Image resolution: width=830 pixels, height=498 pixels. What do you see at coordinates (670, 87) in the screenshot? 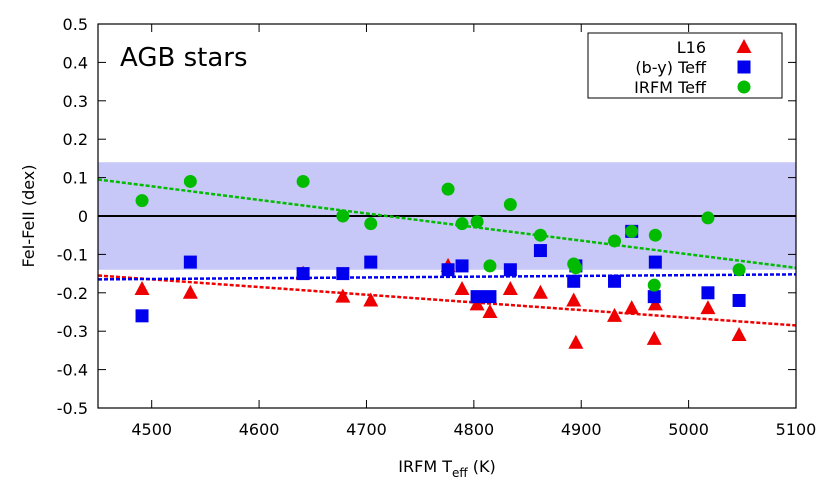
I see `legend-label-2: IRFM Teff` at bounding box center [670, 87].